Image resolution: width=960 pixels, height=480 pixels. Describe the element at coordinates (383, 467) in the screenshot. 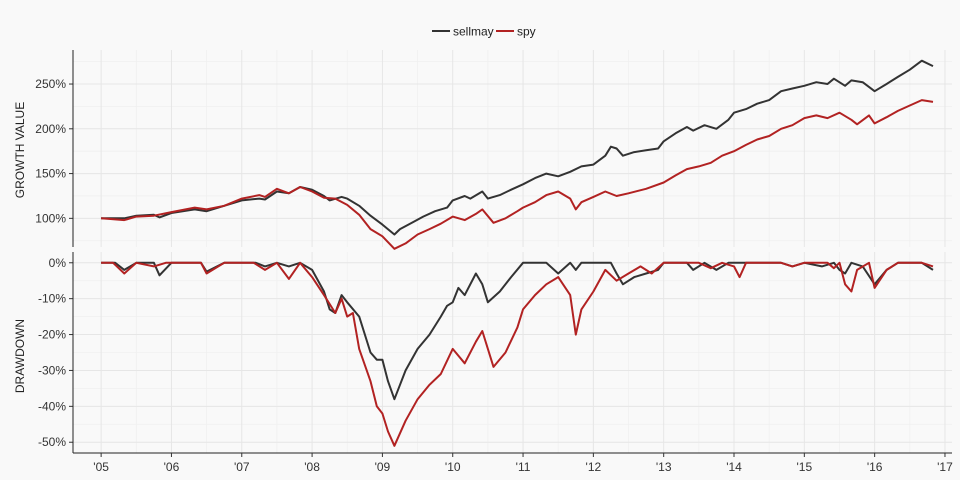

I see `x-tick-label: '09` at that location.